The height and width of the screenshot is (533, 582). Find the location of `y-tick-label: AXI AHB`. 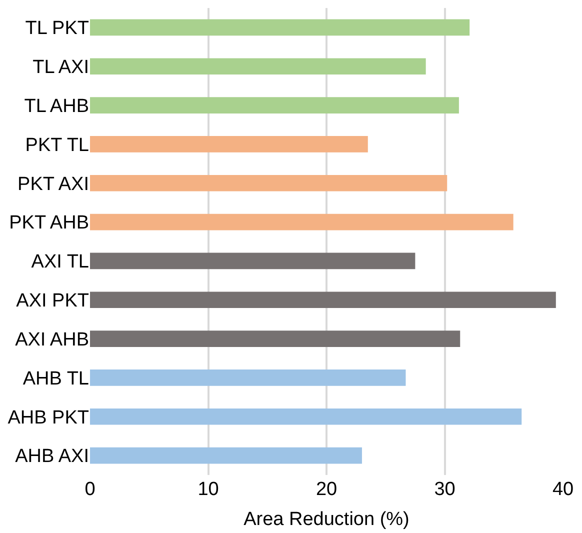

y-tick-label: AXI AHB is located at coordinates (52, 339).